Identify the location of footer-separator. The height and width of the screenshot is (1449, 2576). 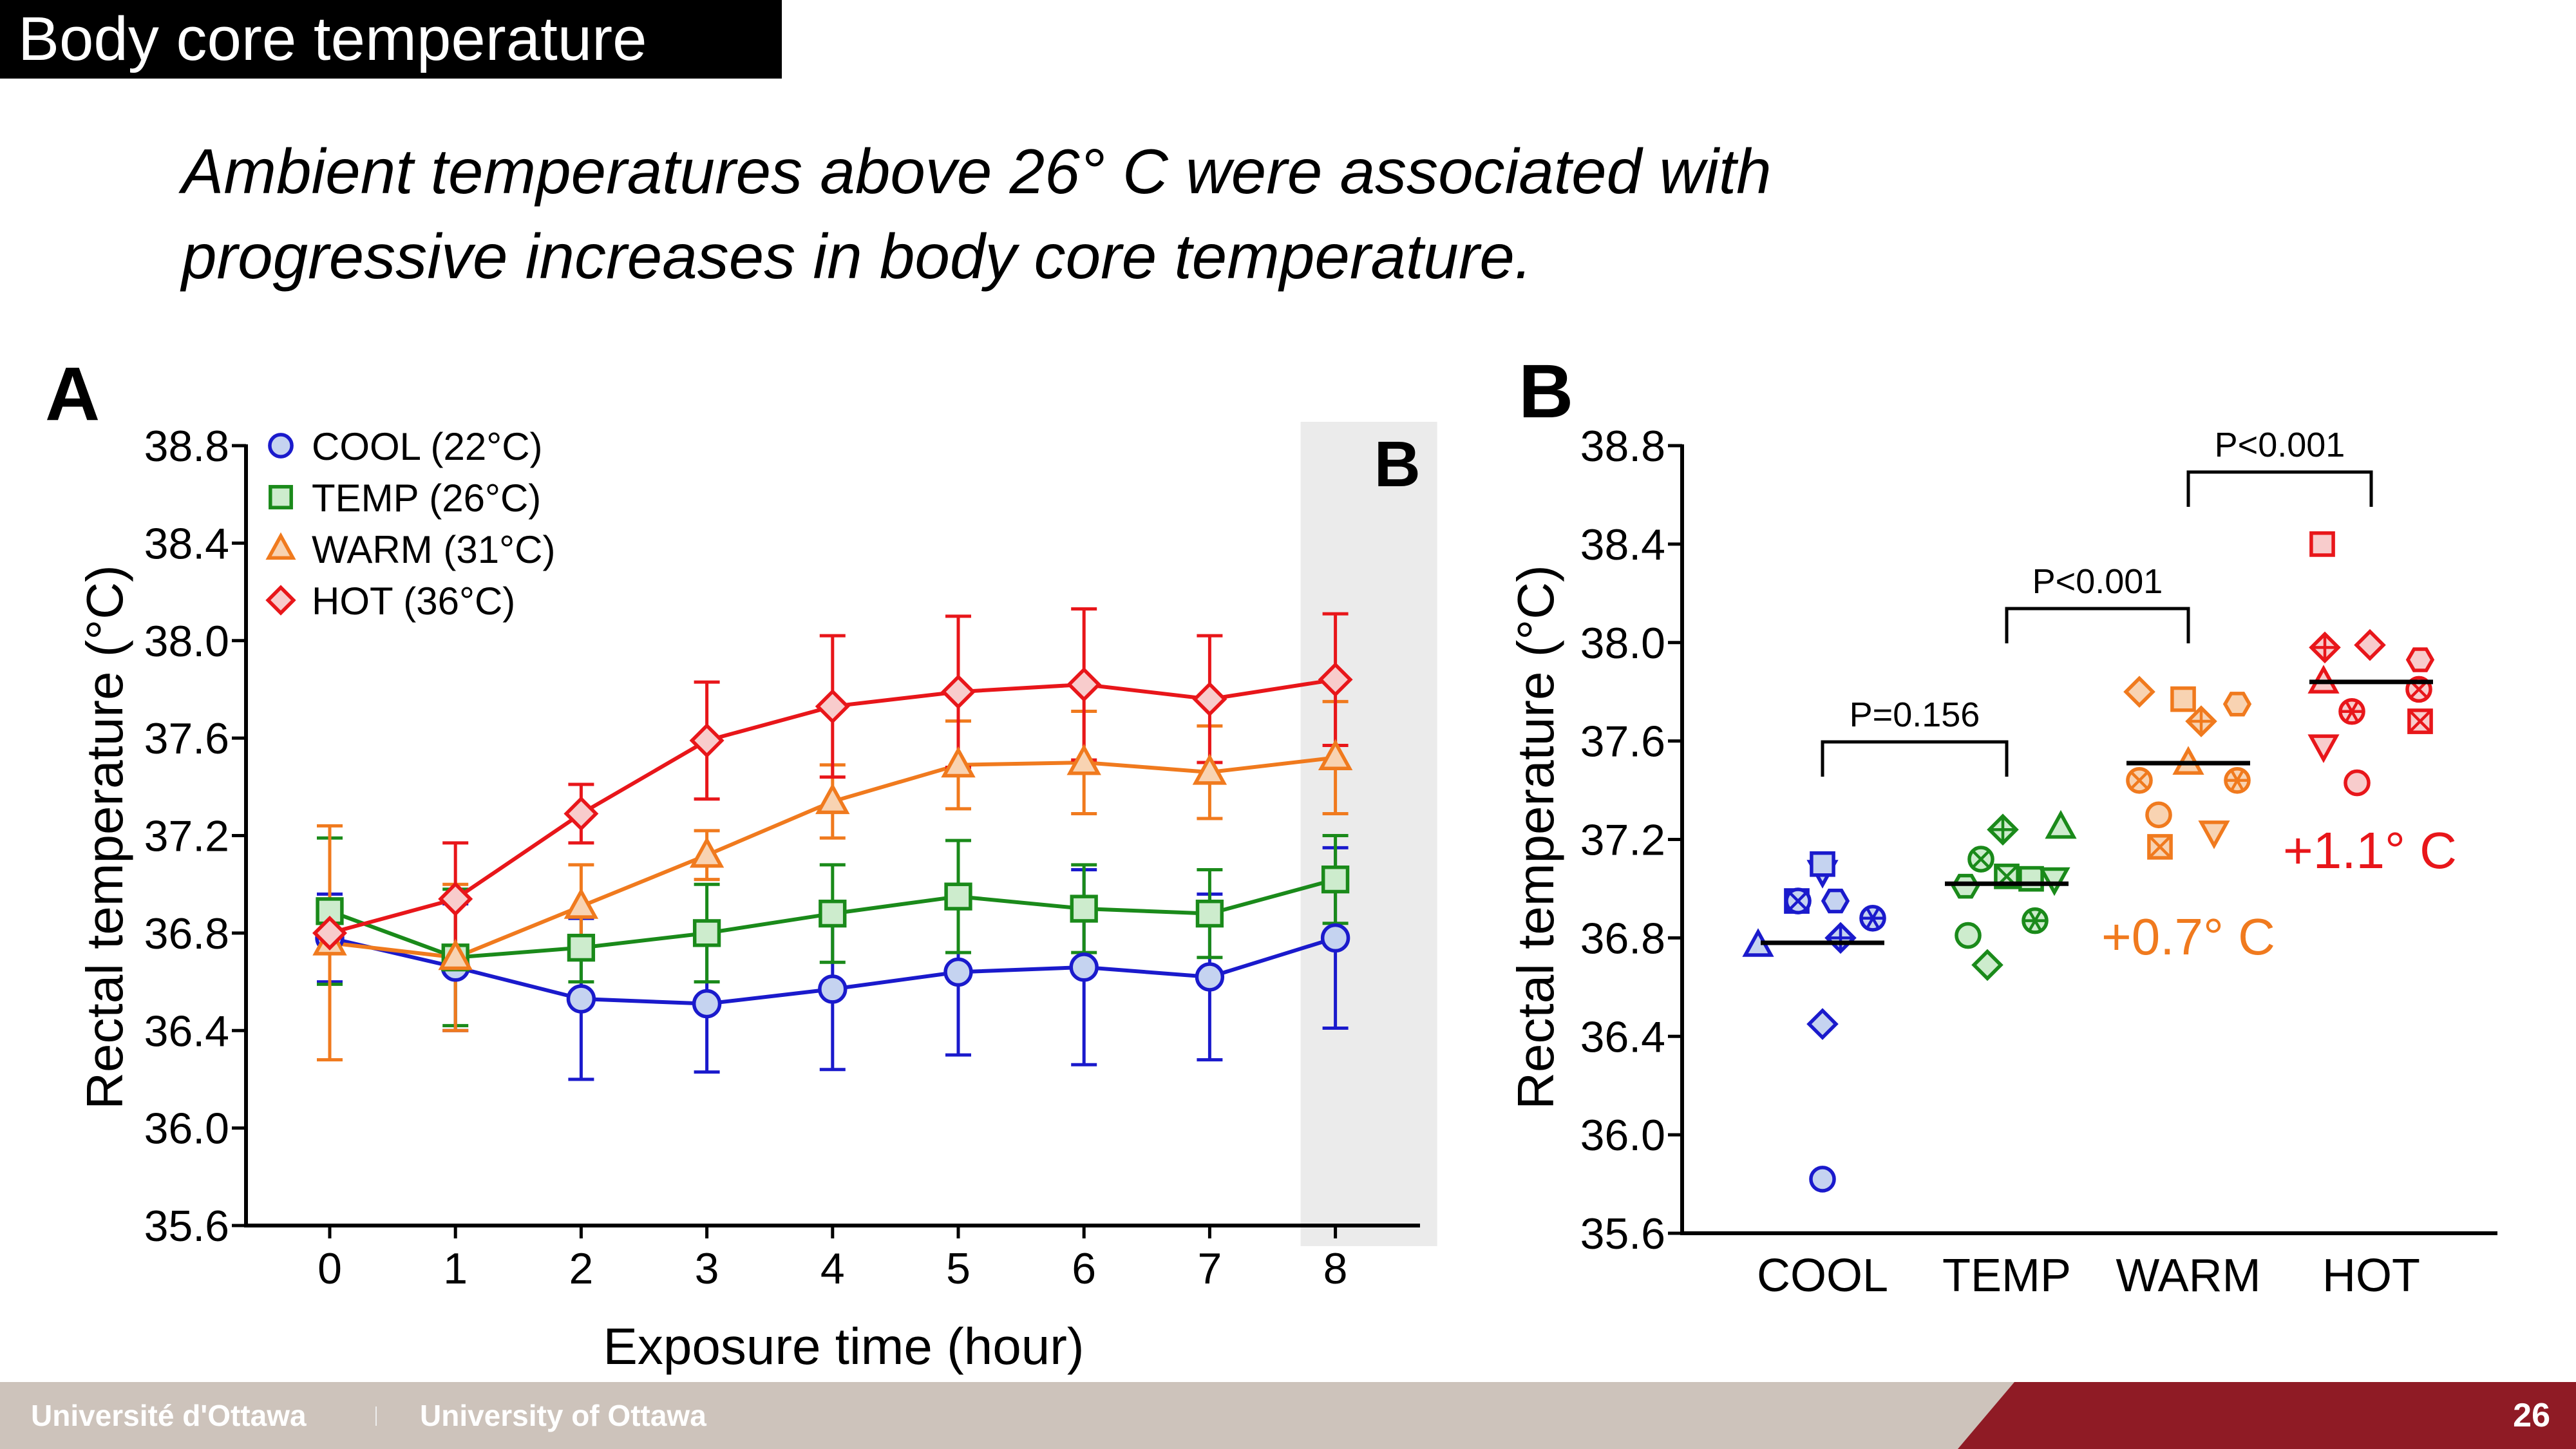
(376, 1416).